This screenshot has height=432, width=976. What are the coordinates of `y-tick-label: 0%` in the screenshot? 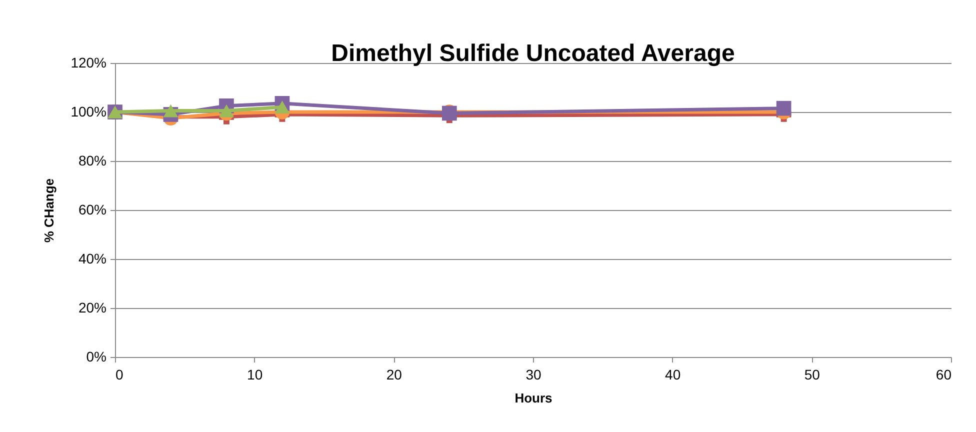 It's located at (96, 356).